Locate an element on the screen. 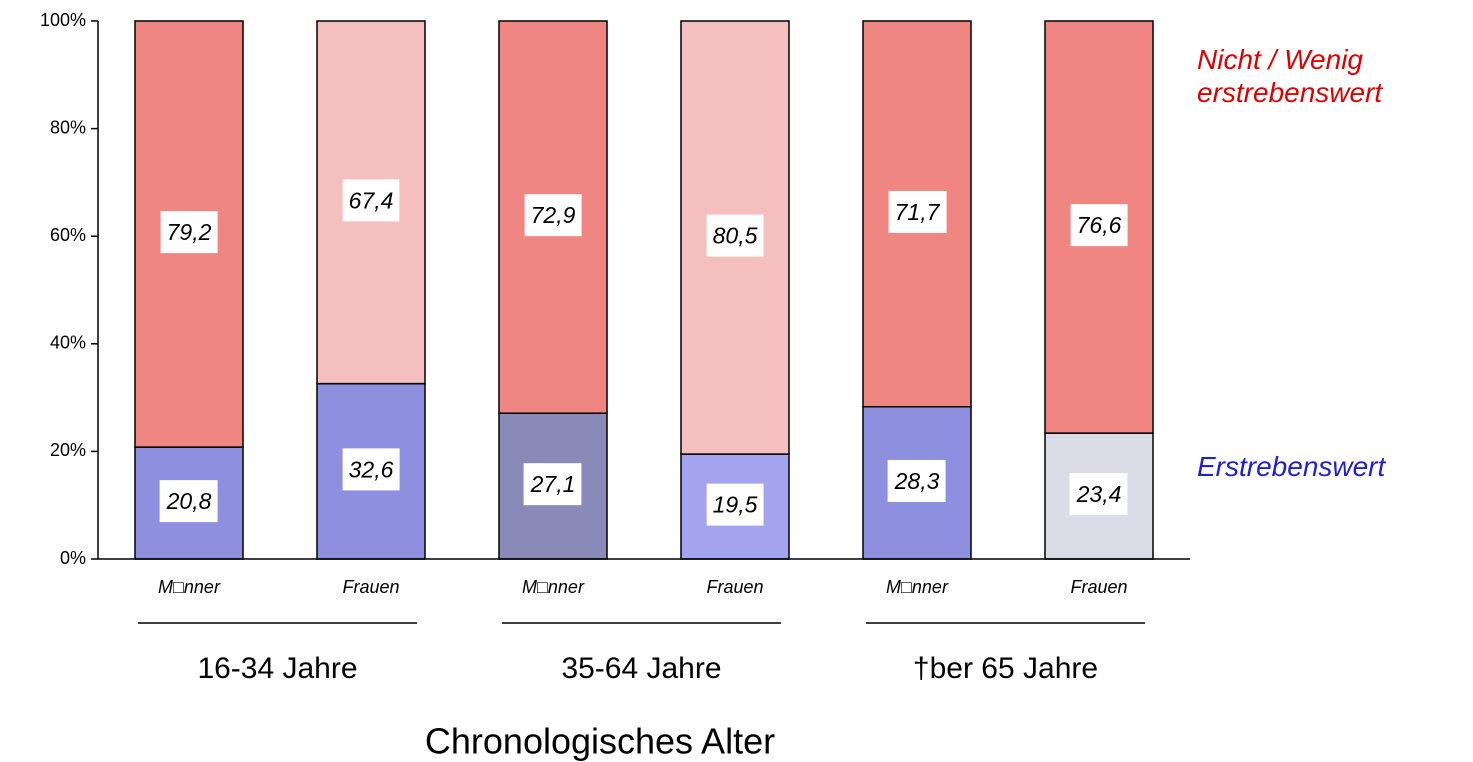  group-label: 16-34 Jahre is located at coordinates (277, 668).